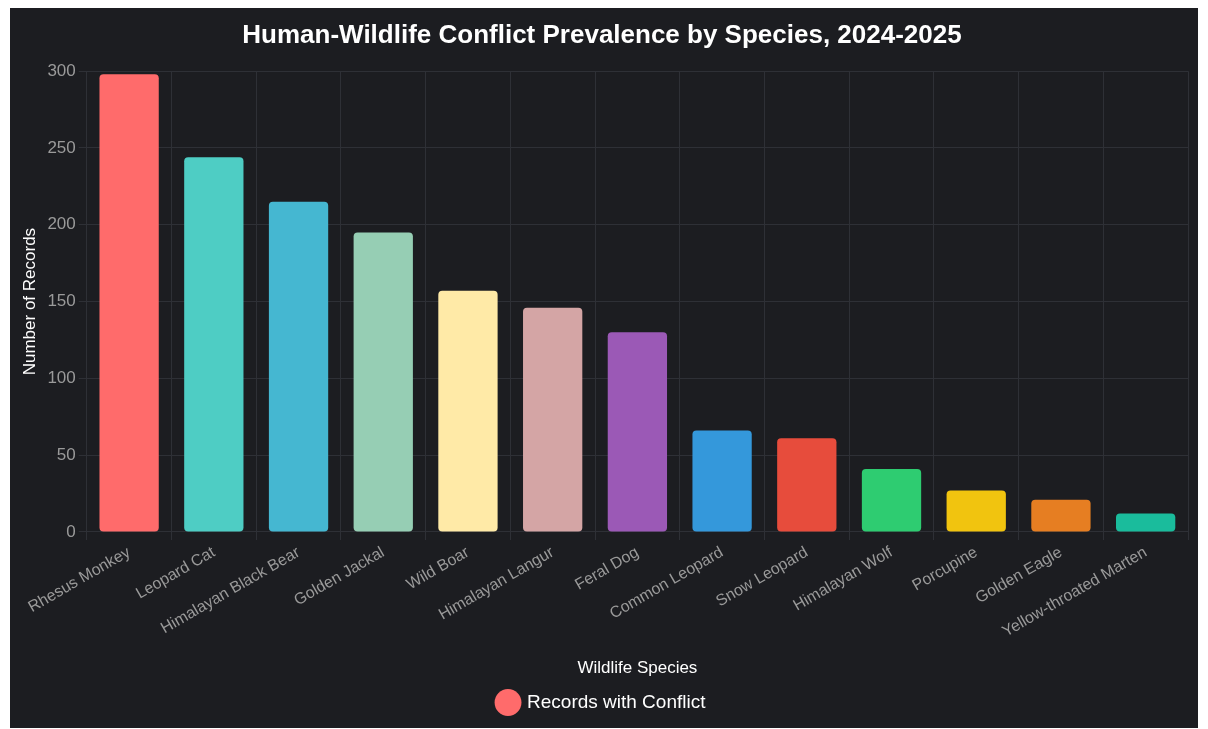  What do you see at coordinates (602, 33) in the screenshot?
I see `chart-title: Human-Wildlife Conflict Prevalence by Species, 2024-2025` at bounding box center [602, 33].